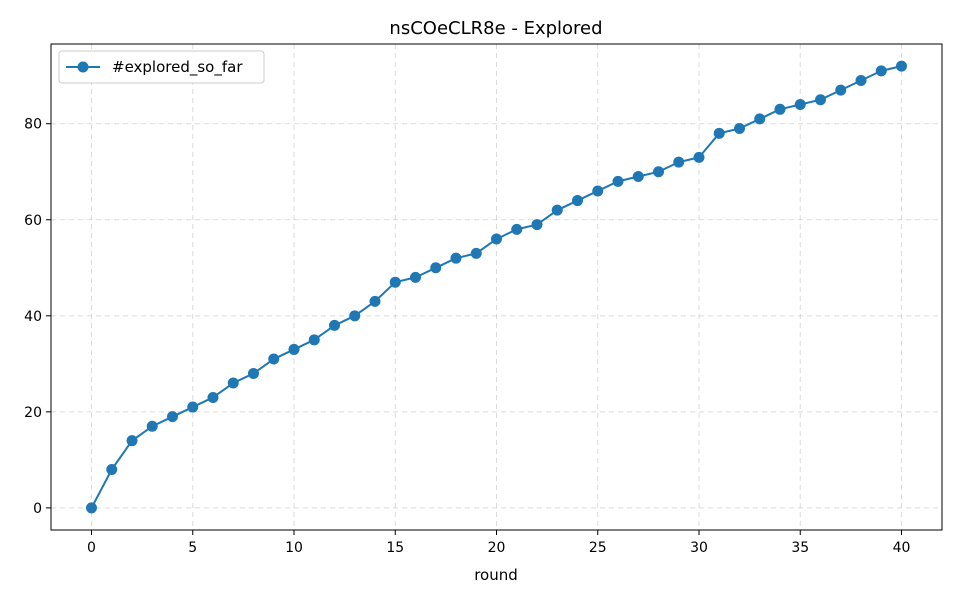  I want to click on y-tick-label: 20, so click(33, 413).